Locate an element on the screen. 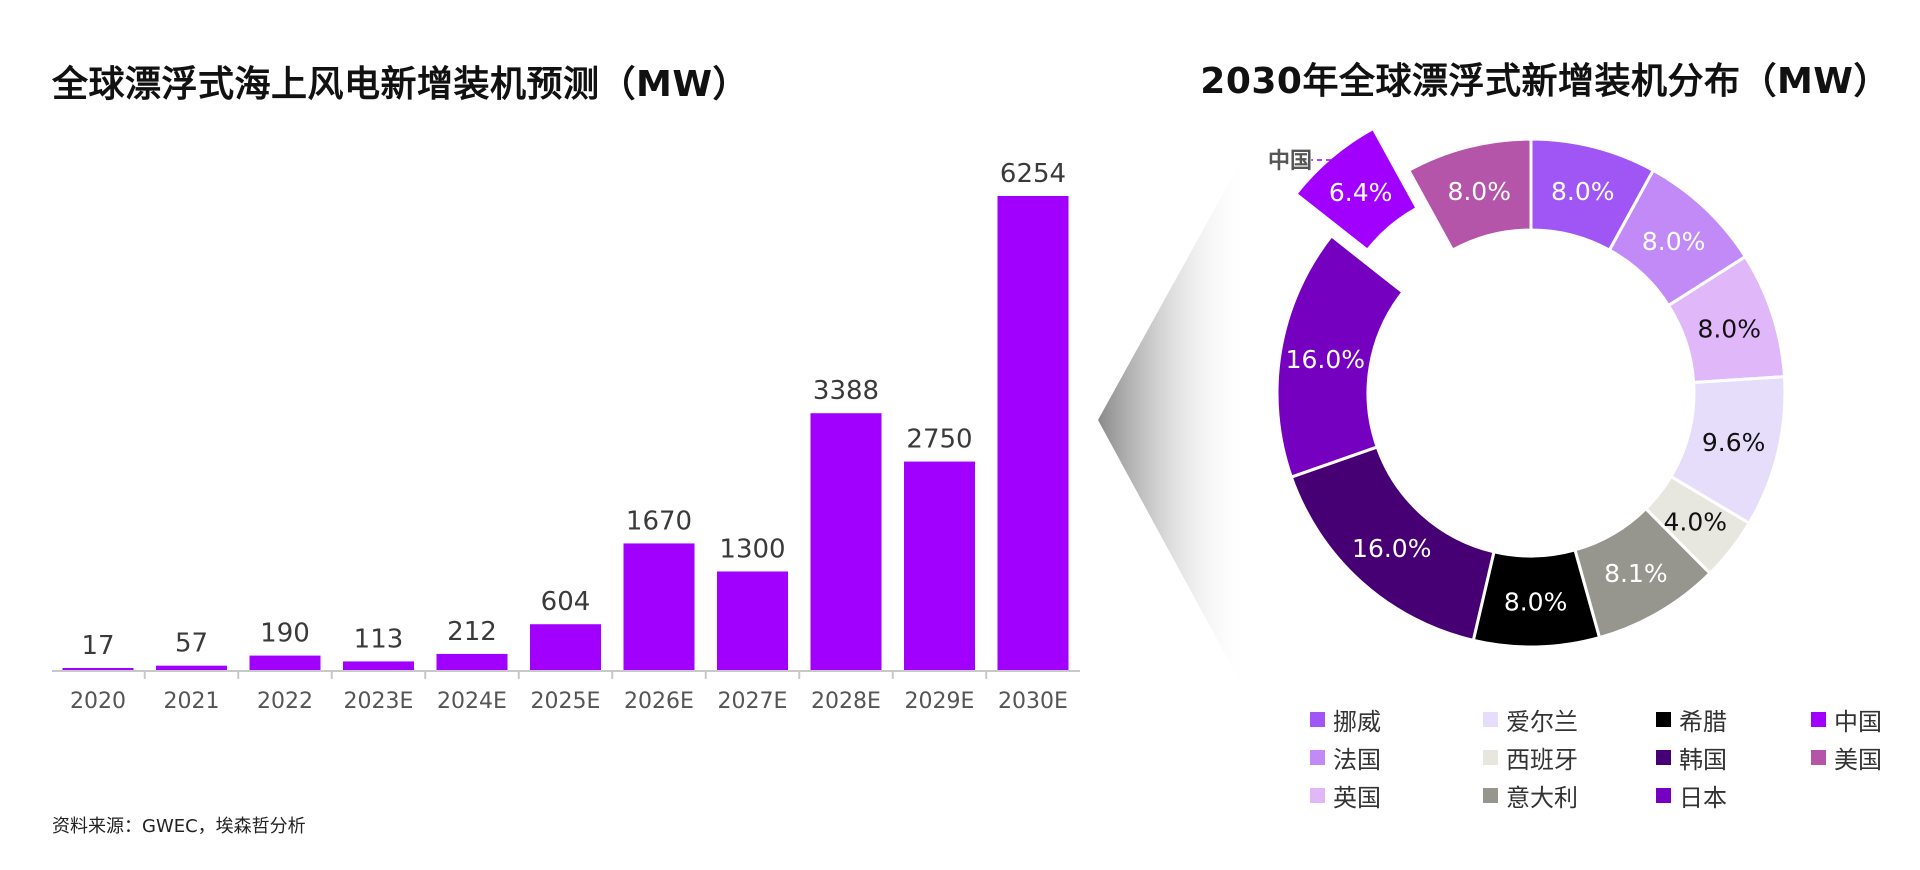  legend-label: 爱尔兰 is located at coordinates (1542, 721).